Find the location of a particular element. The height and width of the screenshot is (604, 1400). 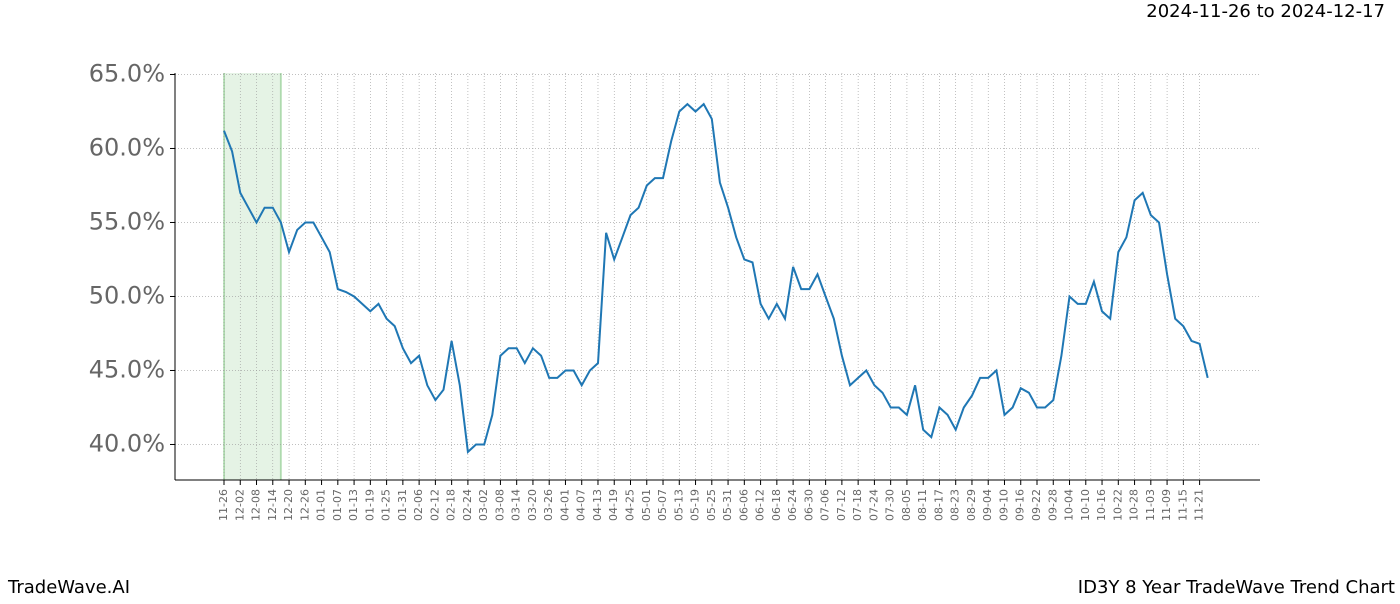

x-tick-label: 09-22 is located at coordinates (1036, 505).